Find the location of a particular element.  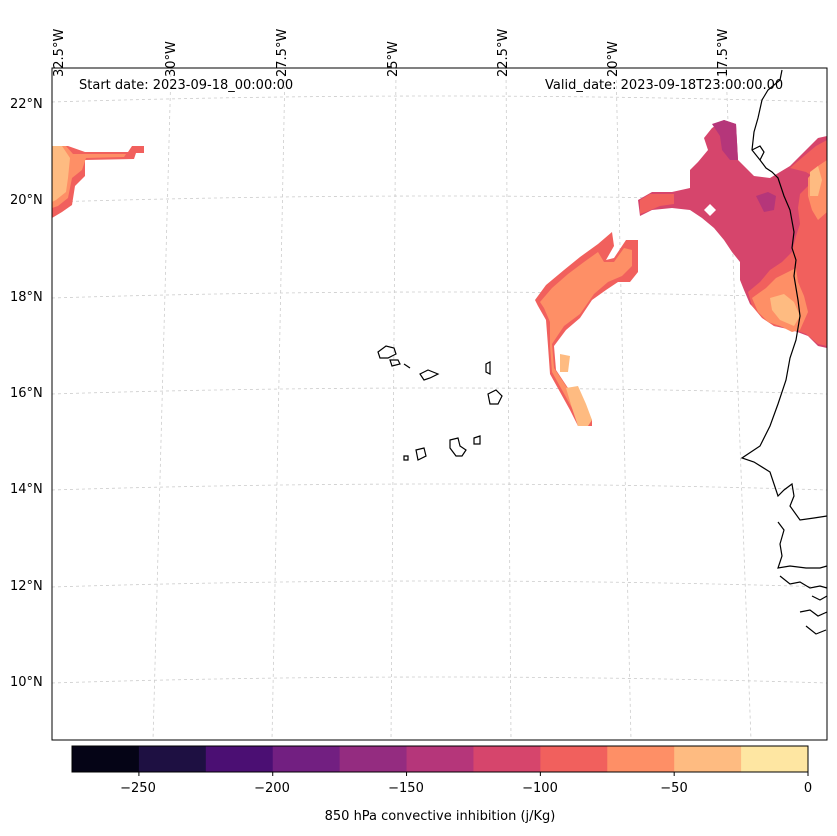

cin-fill-coastal-light is located at coordinates (789, 246).